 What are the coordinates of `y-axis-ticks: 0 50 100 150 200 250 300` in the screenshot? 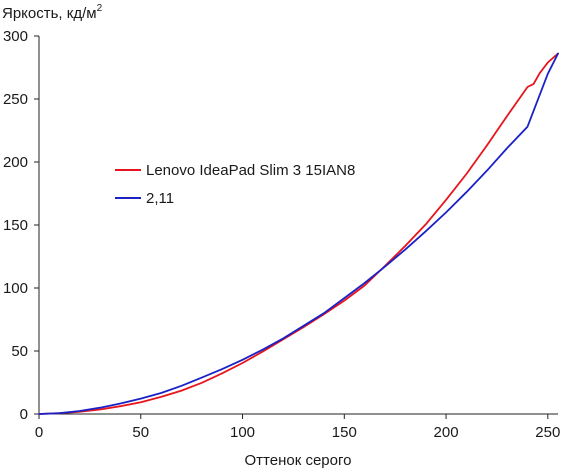 It's located at (21, 225).